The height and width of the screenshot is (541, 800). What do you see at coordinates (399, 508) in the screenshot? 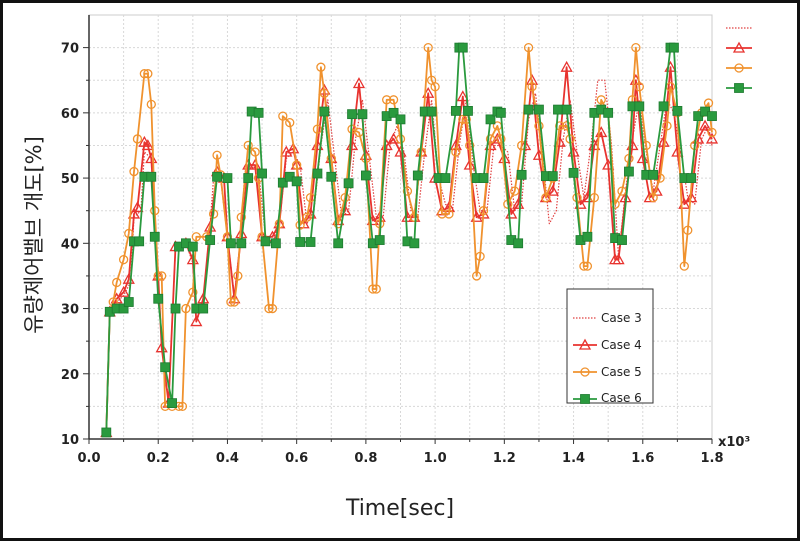
I see `x-axis-label: Time[sec]` at bounding box center [399, 508].